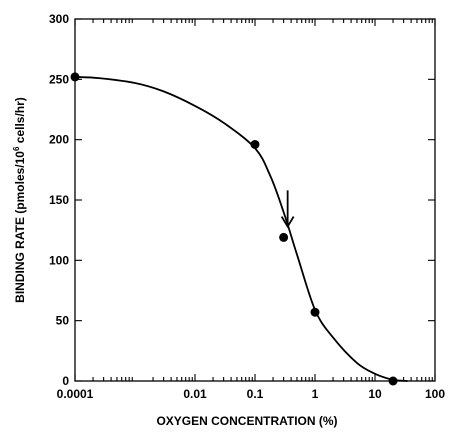 The width and height of the screenshot is (451, 436). What do you see at coordinates (59, 260) in the screenshot?
I see `y-tick-label: 100` at bounding box center [59, 260].